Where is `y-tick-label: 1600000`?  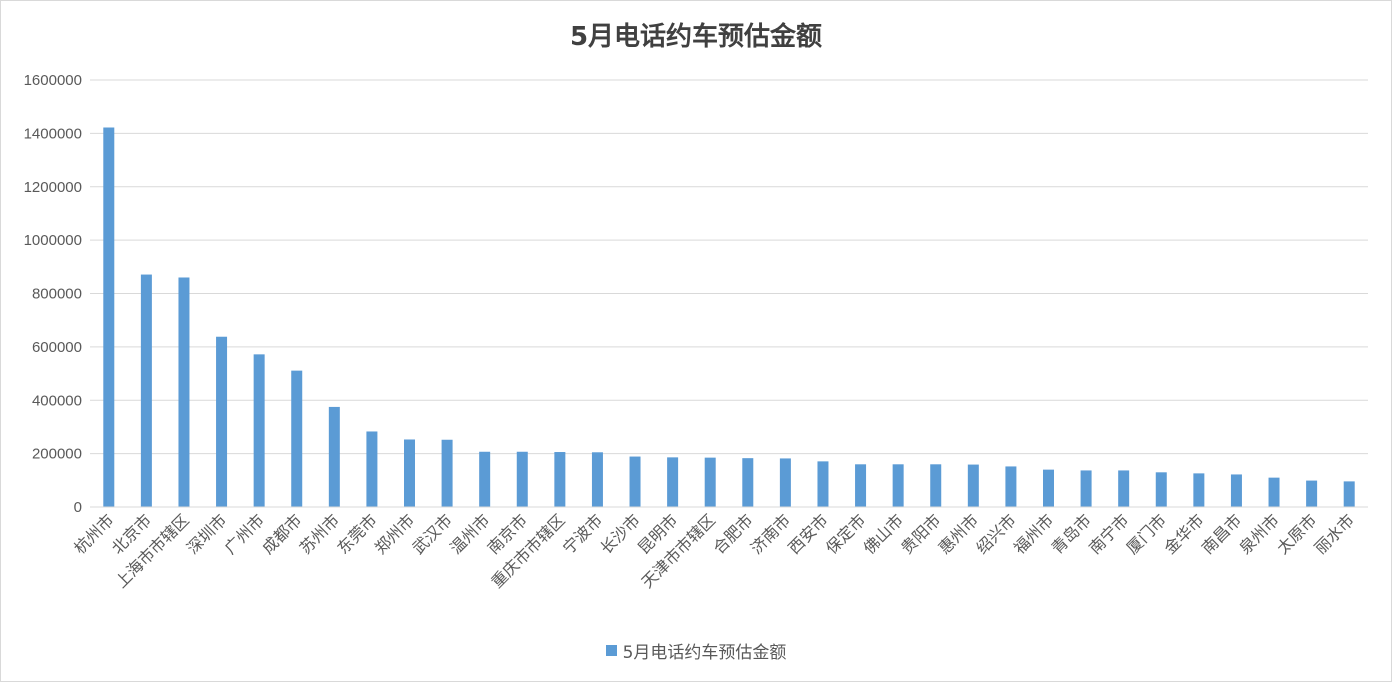
y-tick-label: 1600000 is located at coordinates (53, 80).